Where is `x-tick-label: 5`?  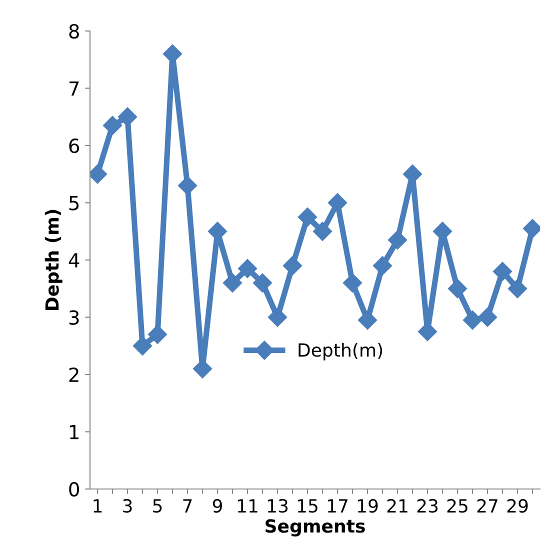
x-tick-label: 5 is located at coordinates (157, 506).